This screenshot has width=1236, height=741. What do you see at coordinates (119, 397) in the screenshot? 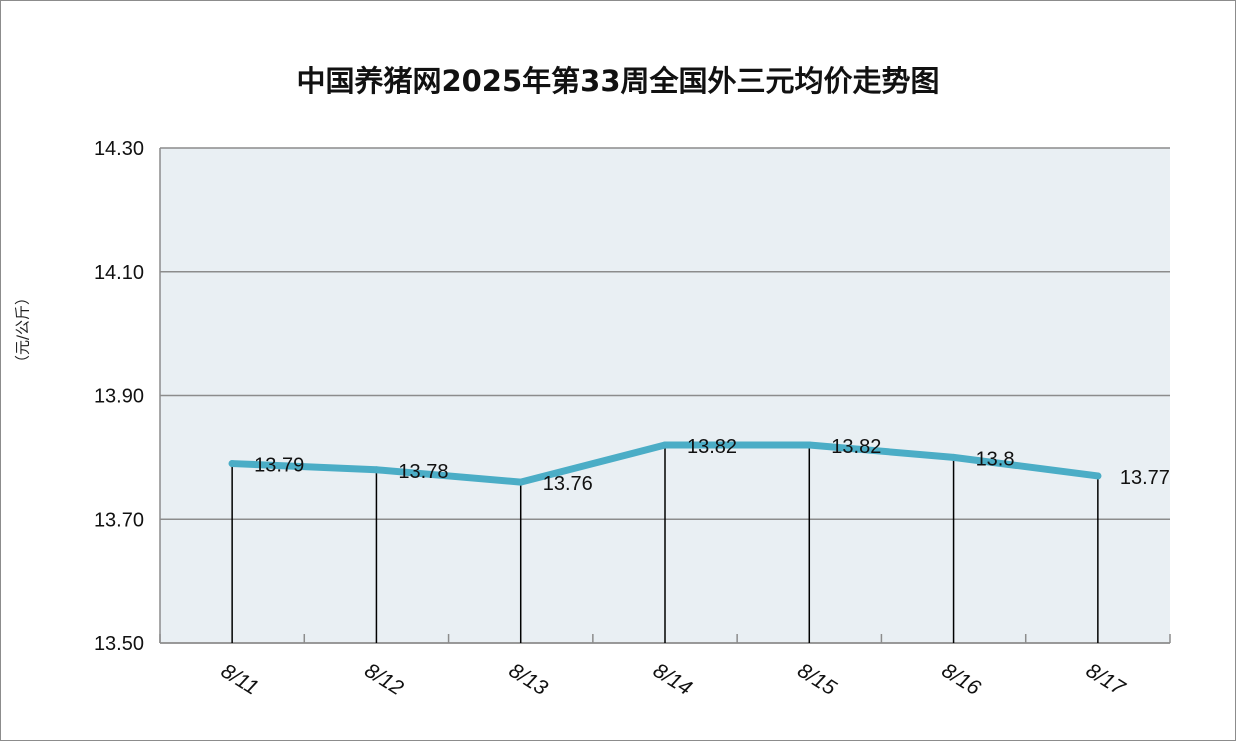
I see `y-tick-label: 13.90` at bounding box center [119, 397].